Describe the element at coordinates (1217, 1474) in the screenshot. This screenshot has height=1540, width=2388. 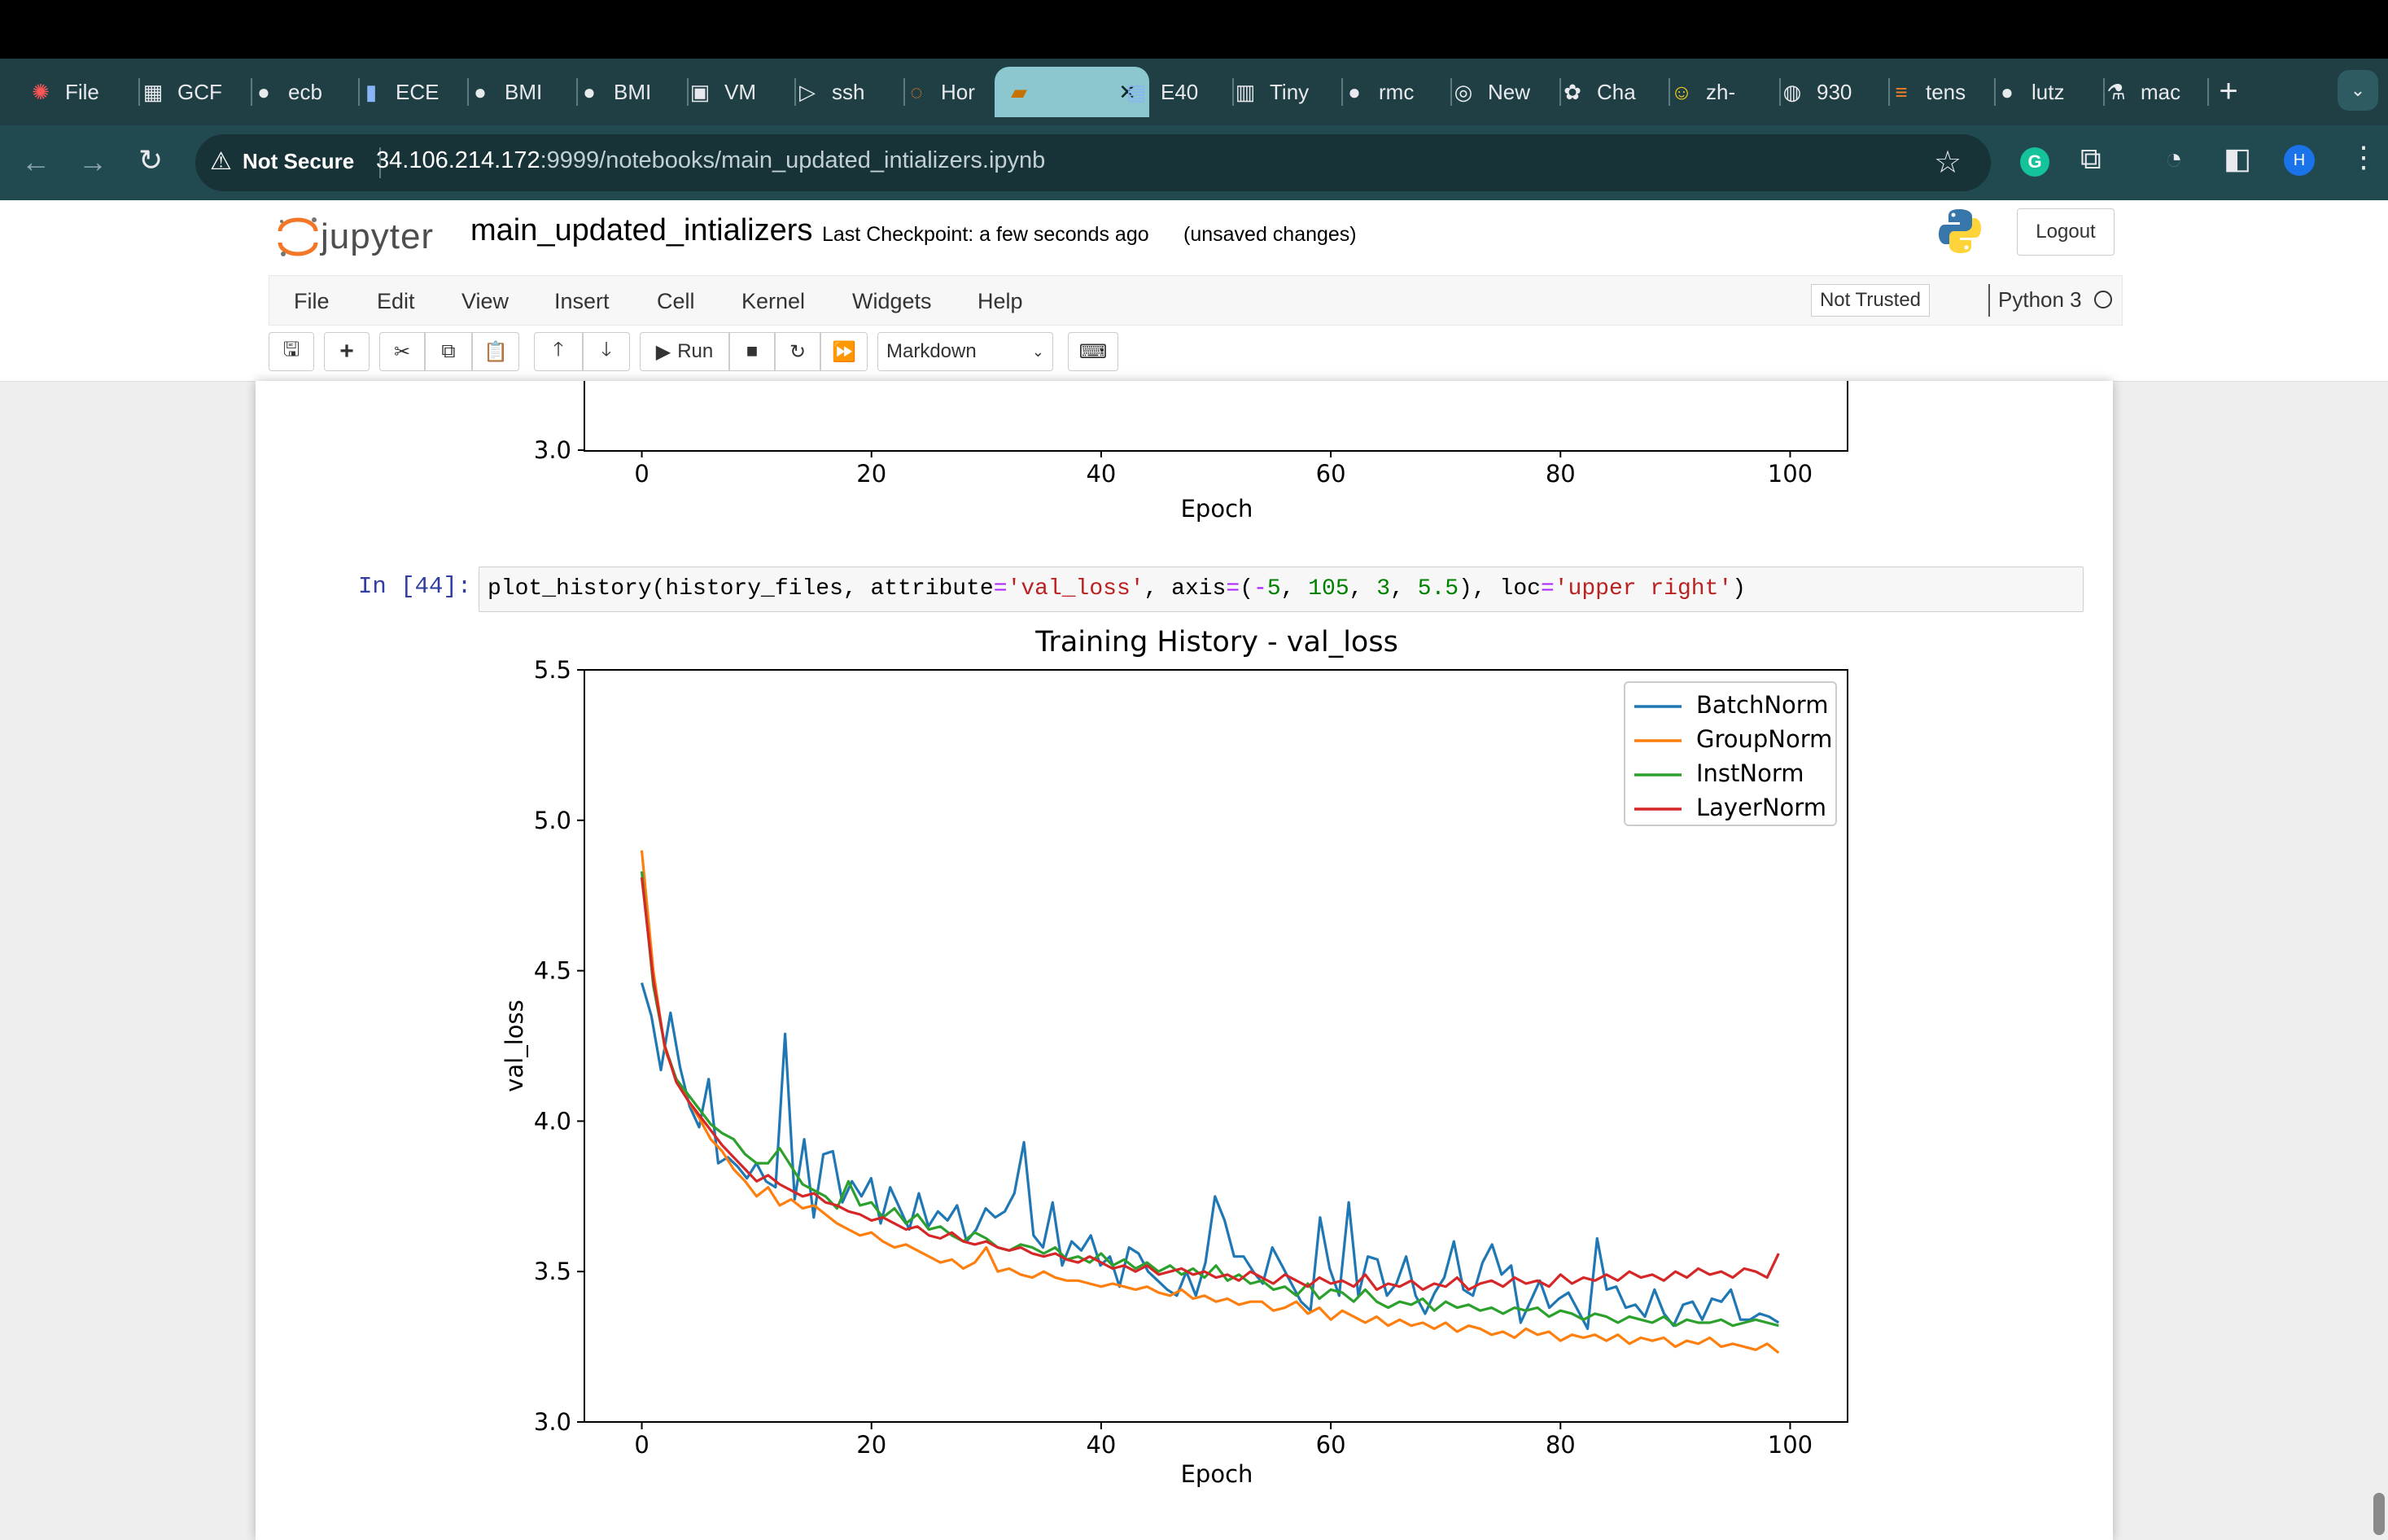
I see `x-axis-label: Epoch` at that location.